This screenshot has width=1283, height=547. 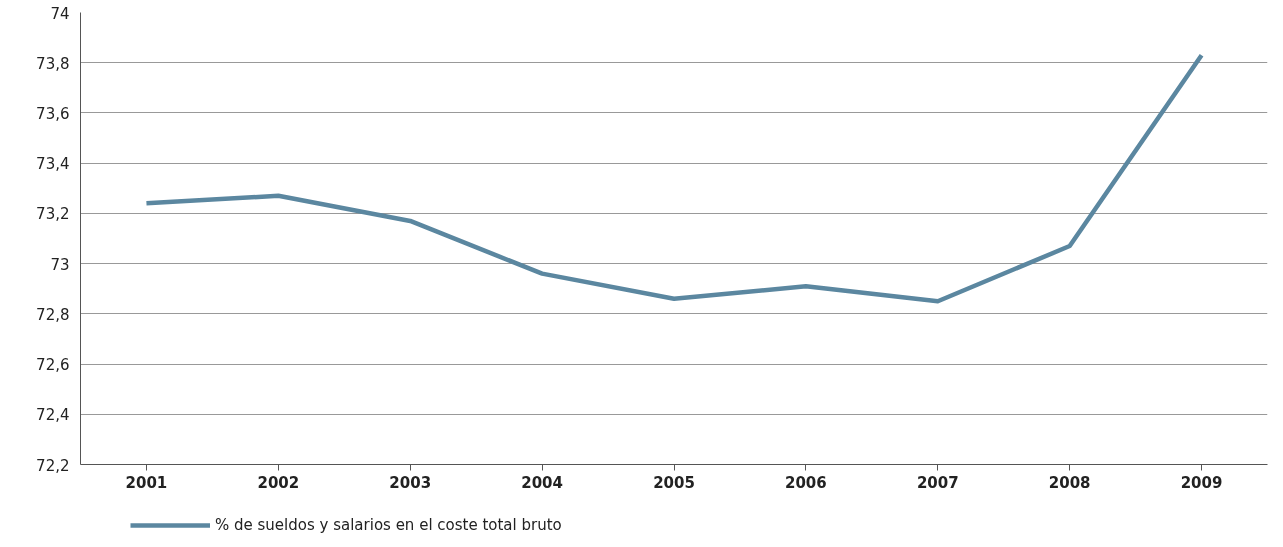 What do you see at coordinates (1201, 482) in the screenshot?
I see `x-tick-label: 2009` at bounding box center [1201, 482].